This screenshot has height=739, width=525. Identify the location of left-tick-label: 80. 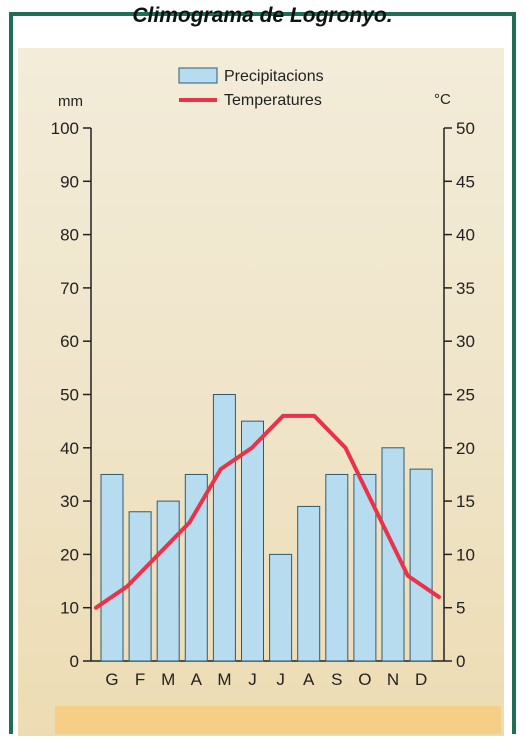
(69, 235).